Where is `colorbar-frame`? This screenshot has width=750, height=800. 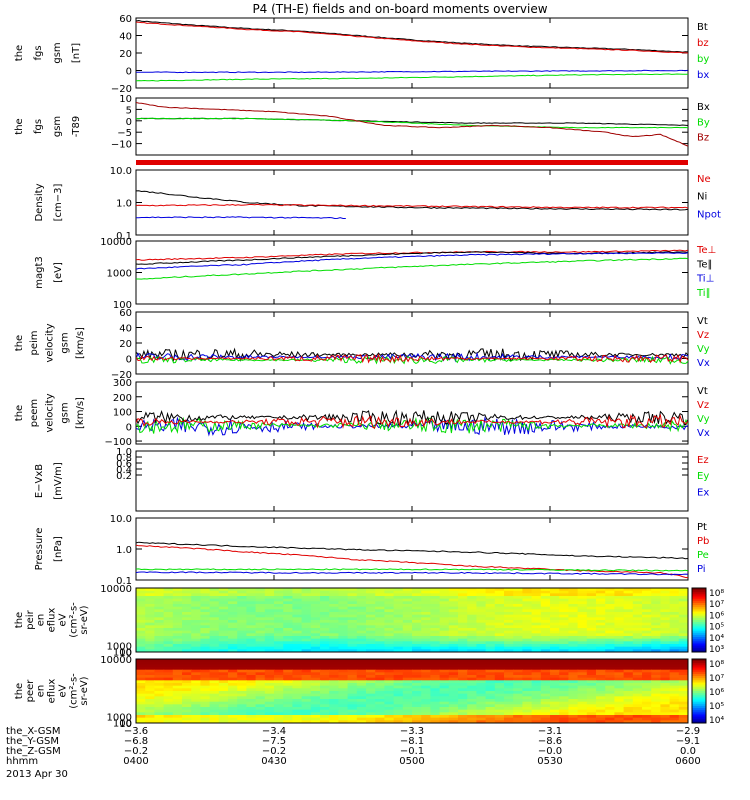 colorbar-frame is located at coordinates (699, 620).